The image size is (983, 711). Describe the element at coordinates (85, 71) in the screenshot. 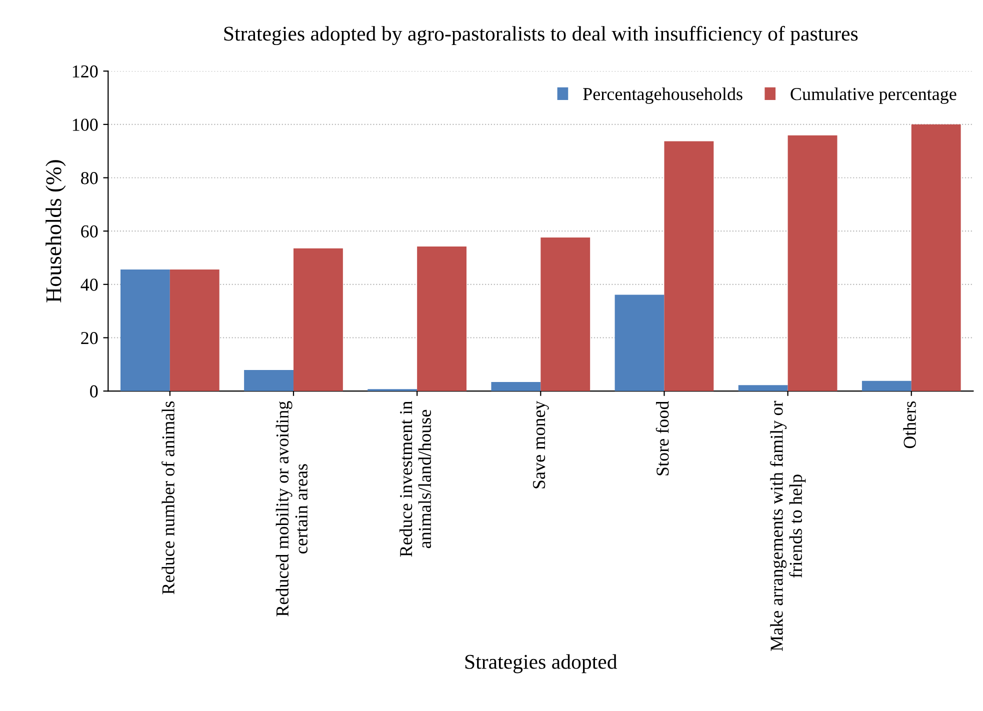

I see `y-tick-label: 120` at that location.